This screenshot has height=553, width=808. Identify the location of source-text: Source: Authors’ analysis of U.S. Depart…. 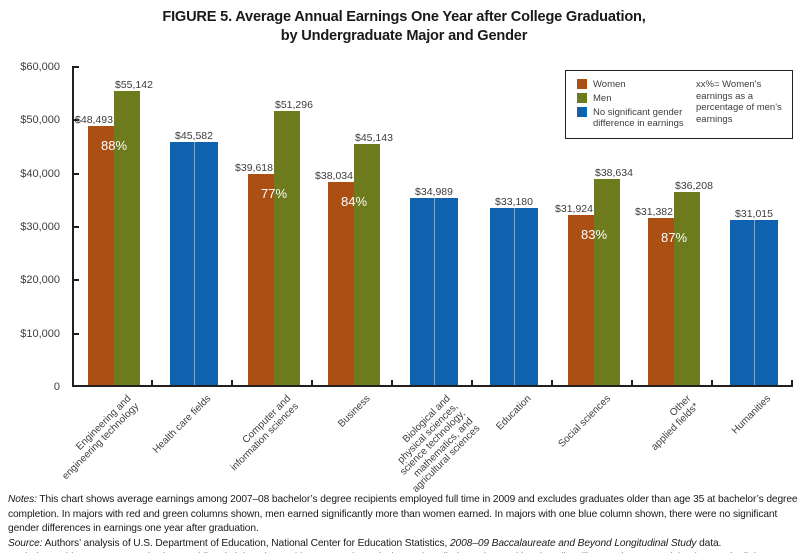
(365, 543).